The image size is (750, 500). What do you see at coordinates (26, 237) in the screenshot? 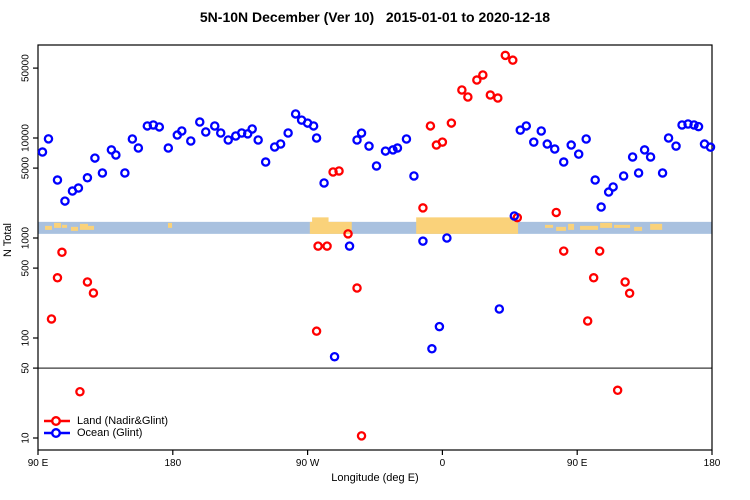
I see `y-tick-label: 1000` at bounding box center [26, 237].